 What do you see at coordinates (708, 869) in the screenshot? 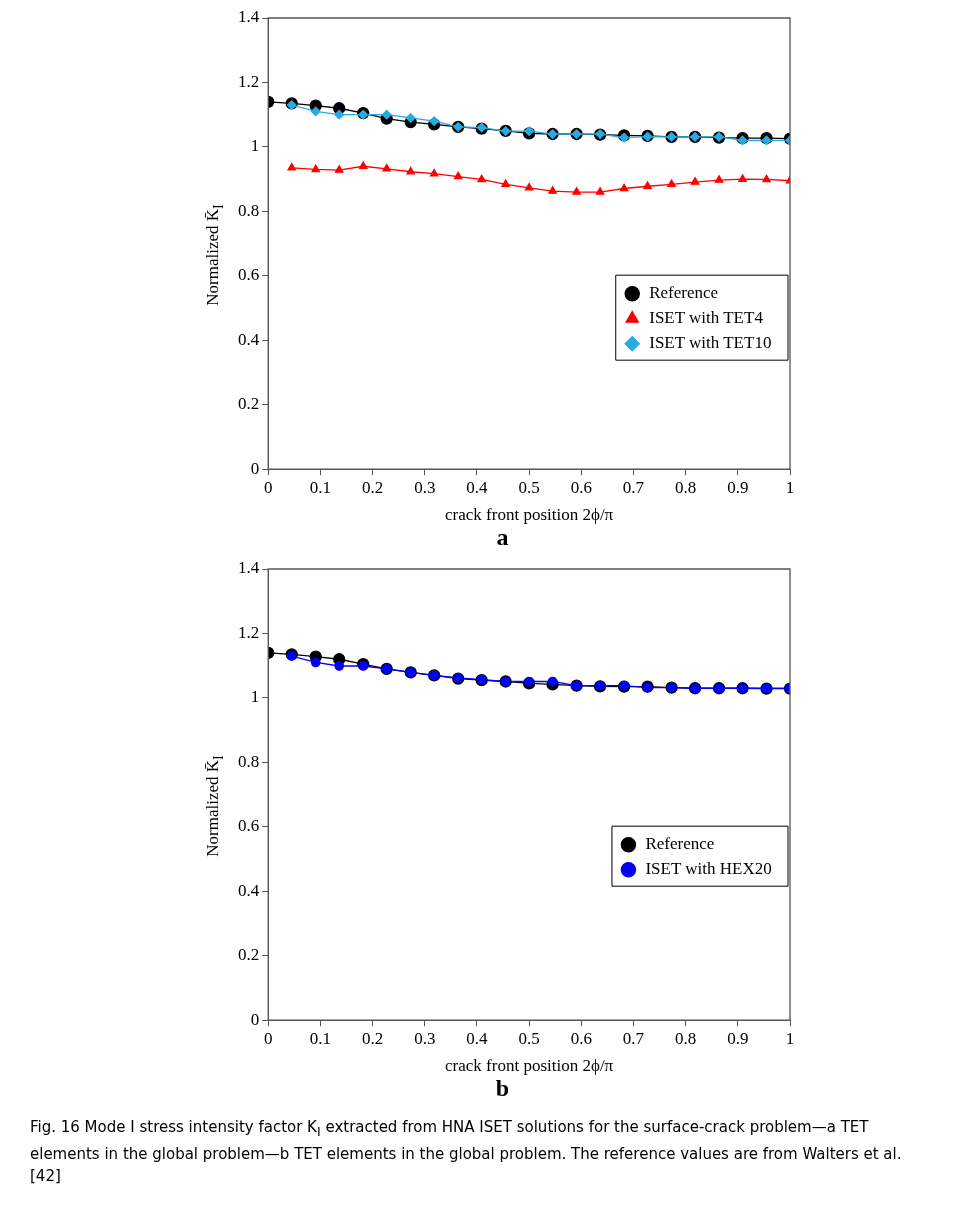
I see `legend-label: ISET with HEX20` at bounding box center [708, 869].